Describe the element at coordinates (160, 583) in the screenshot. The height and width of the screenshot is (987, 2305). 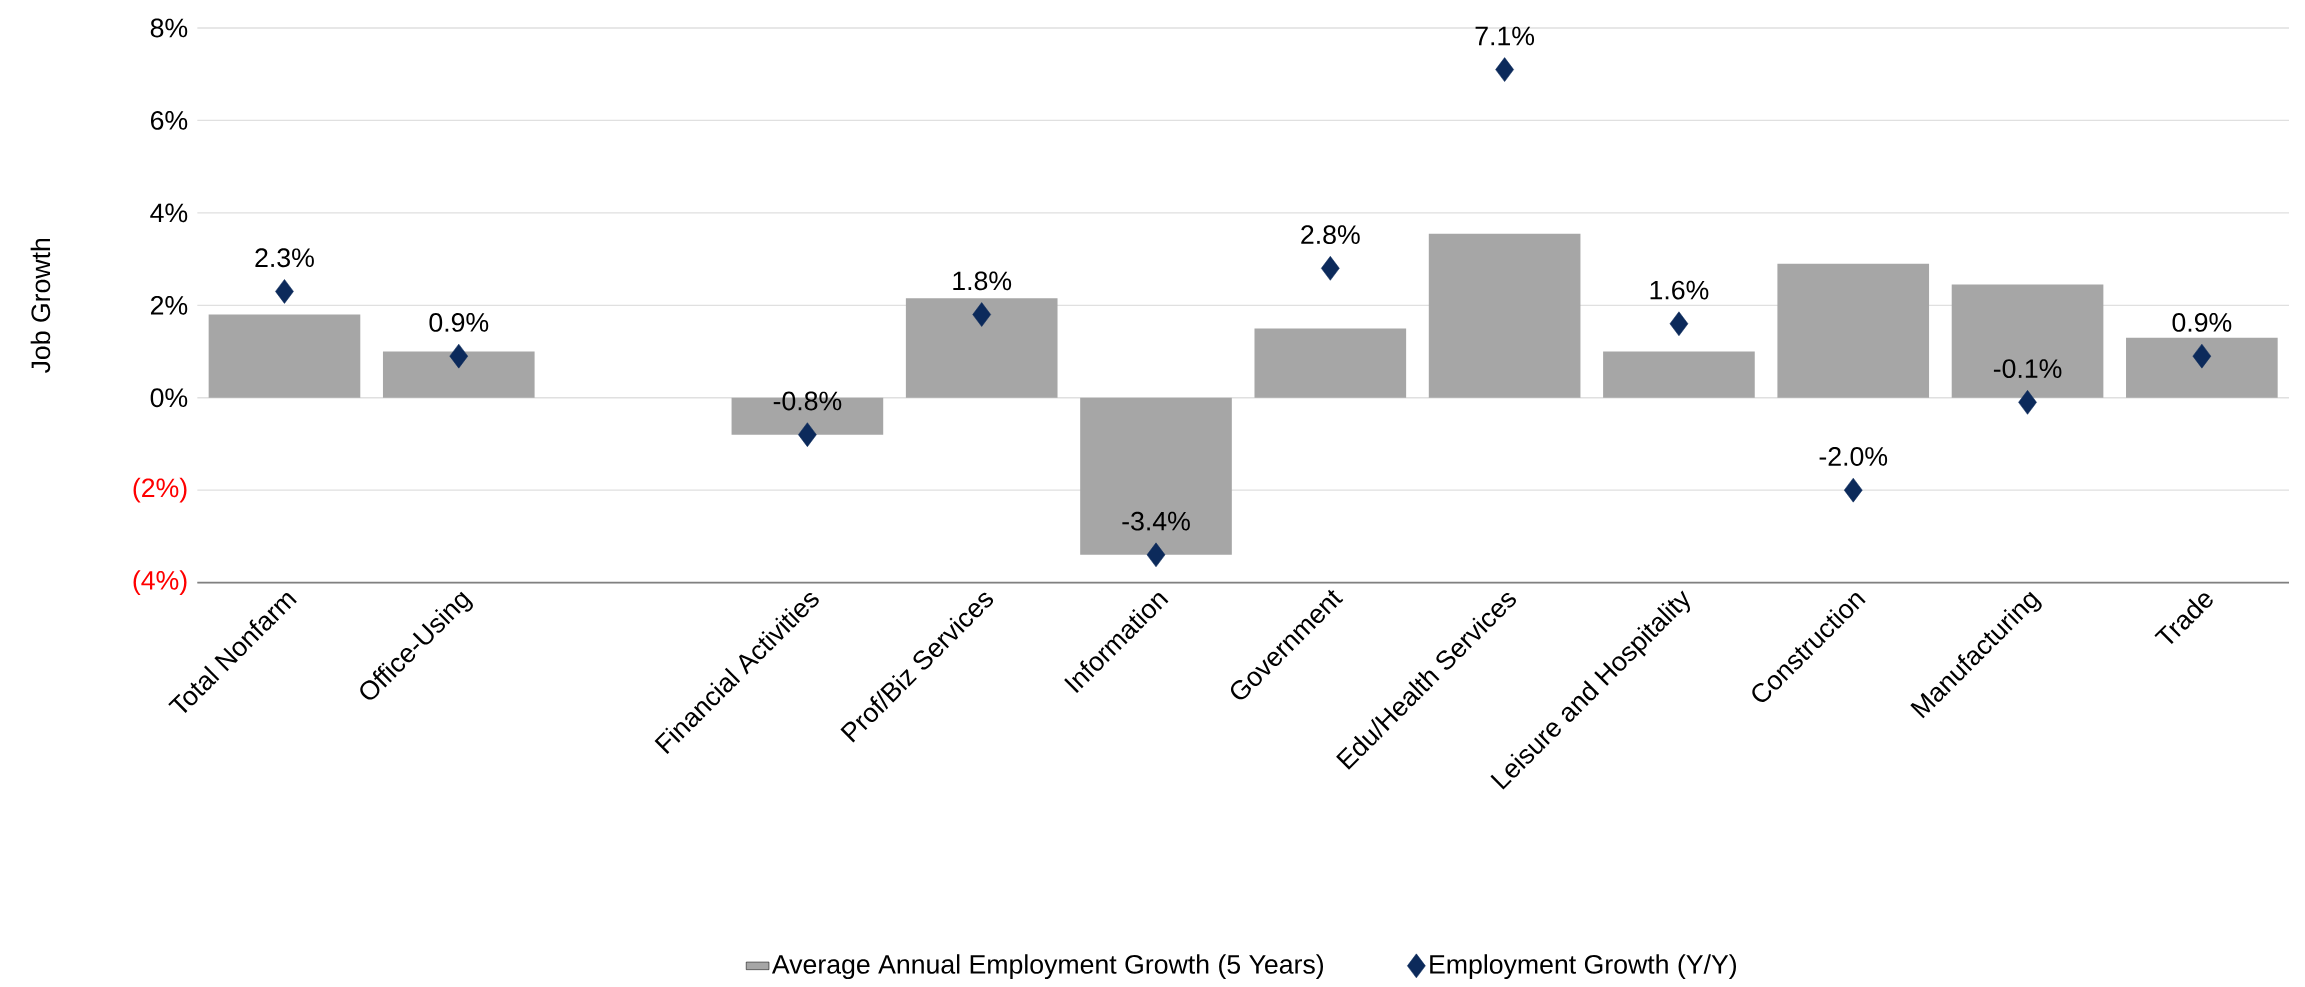
I see `y-tick-label: (4%)` at that location.